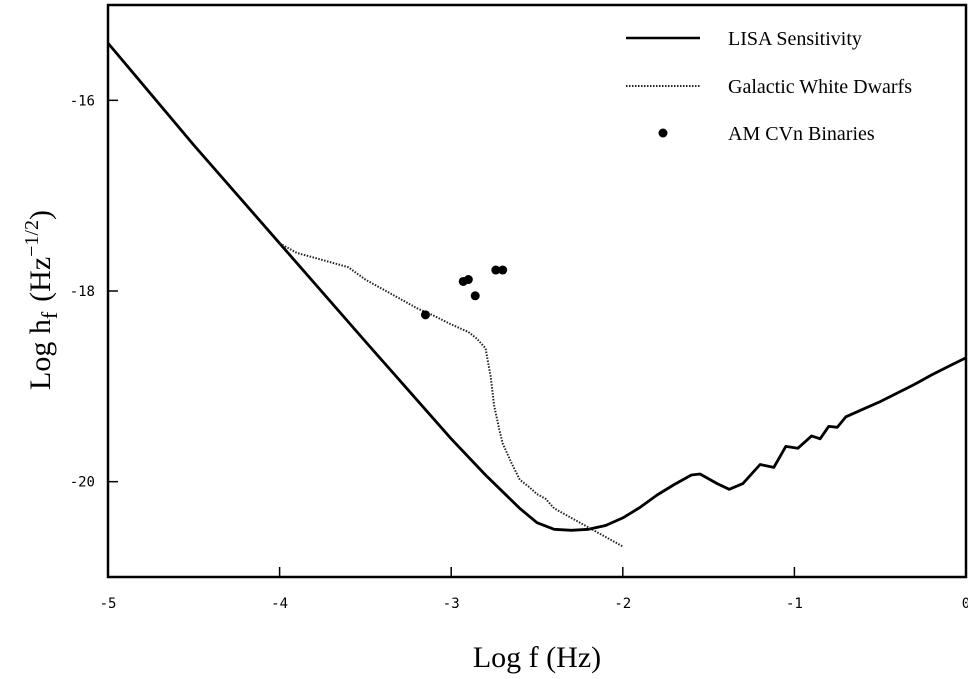 The image size is (968, 679). I want to click on x-tick-label: -1, so click(794, 604).